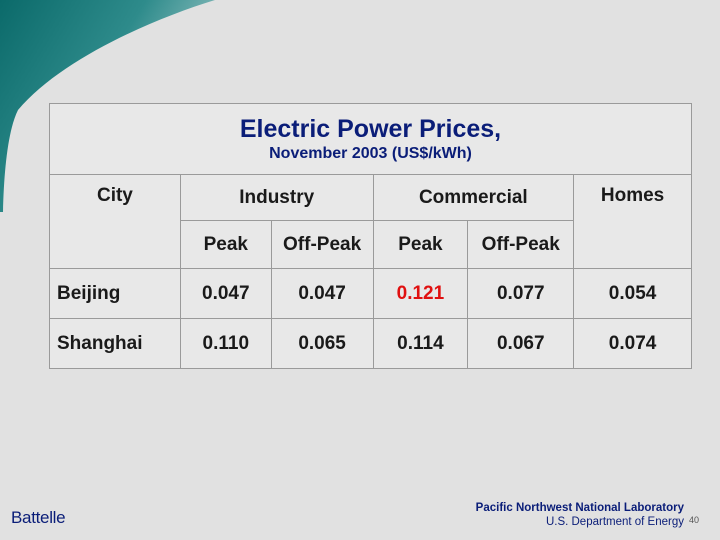  I want to click on page-subtitle: November 2003 (US$/kWh), so click(370, 153).